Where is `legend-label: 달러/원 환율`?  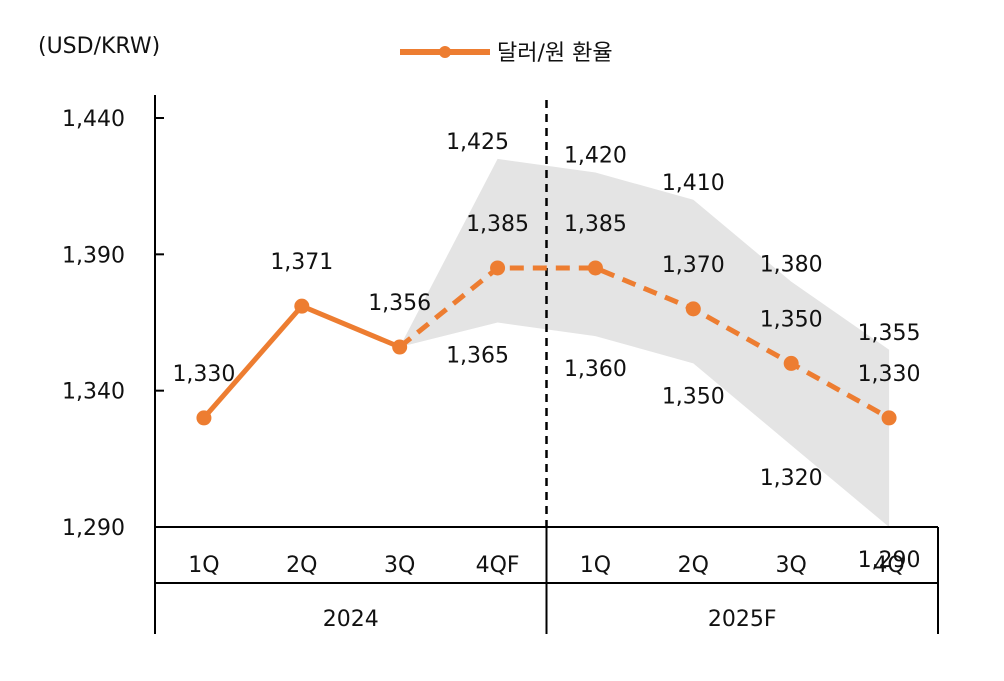
legend-label: 달러/원 환율 is located at coordinates (555, 53).